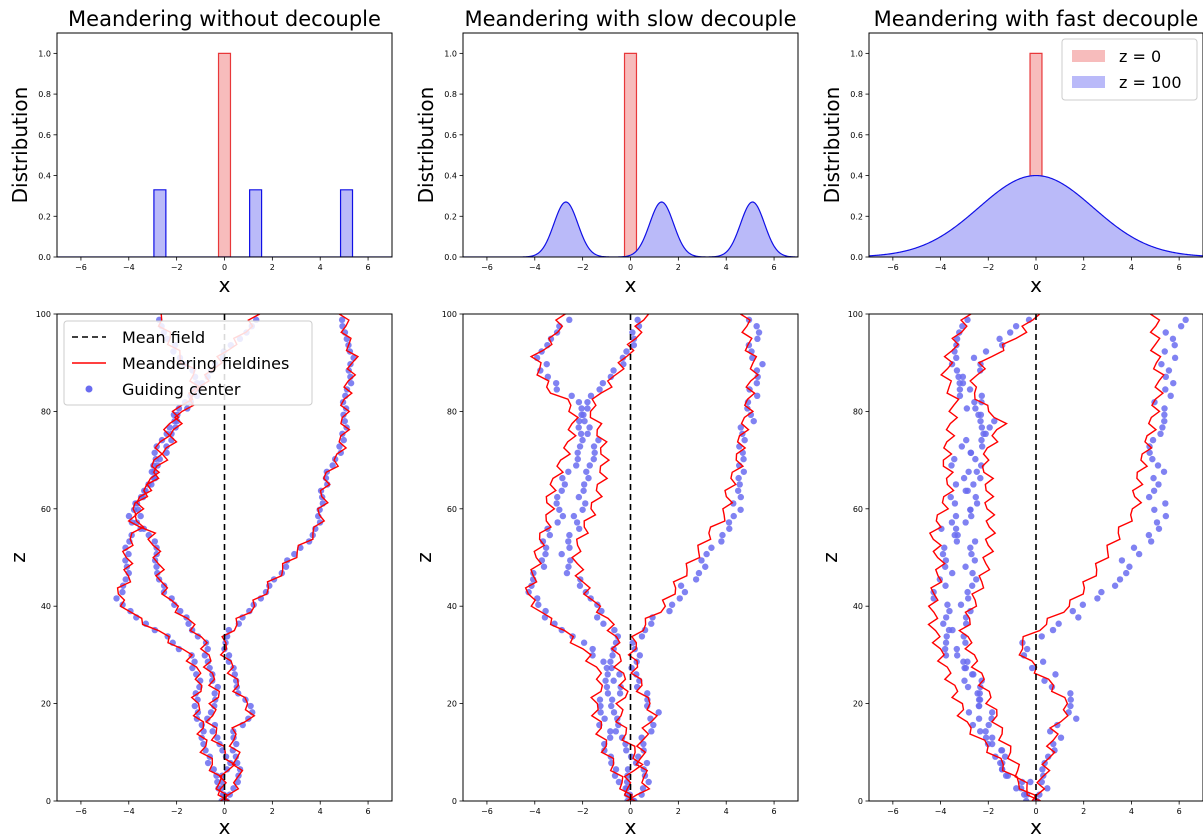  I want to click on y-tick-label: 0.6, so click(450, 135).